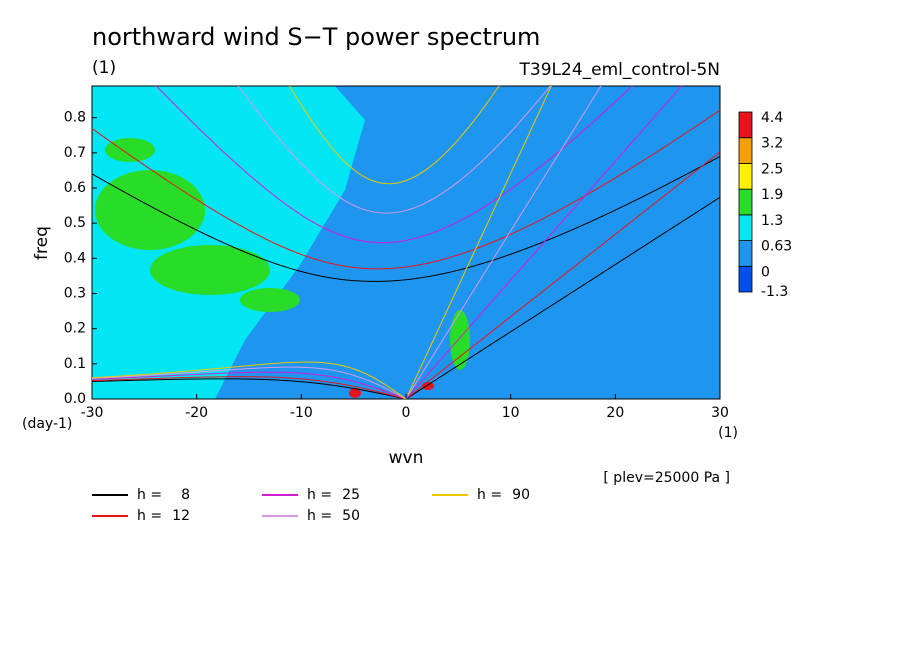 The height and width of the screenshot is (654, 904). I want to click on y-tick-label: 0.1, so click(75, 364).